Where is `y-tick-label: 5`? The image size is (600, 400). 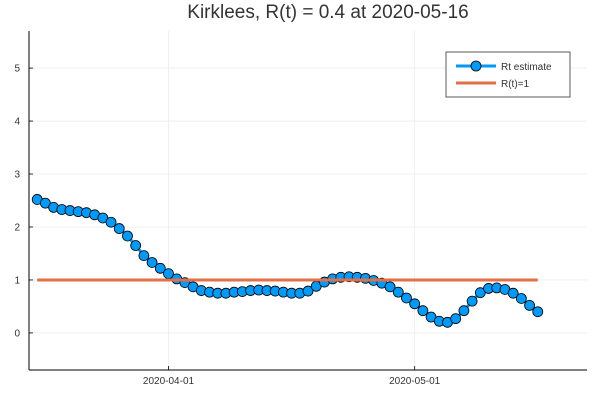 y-tick-label: 5 is located at coordinates (17, 69).